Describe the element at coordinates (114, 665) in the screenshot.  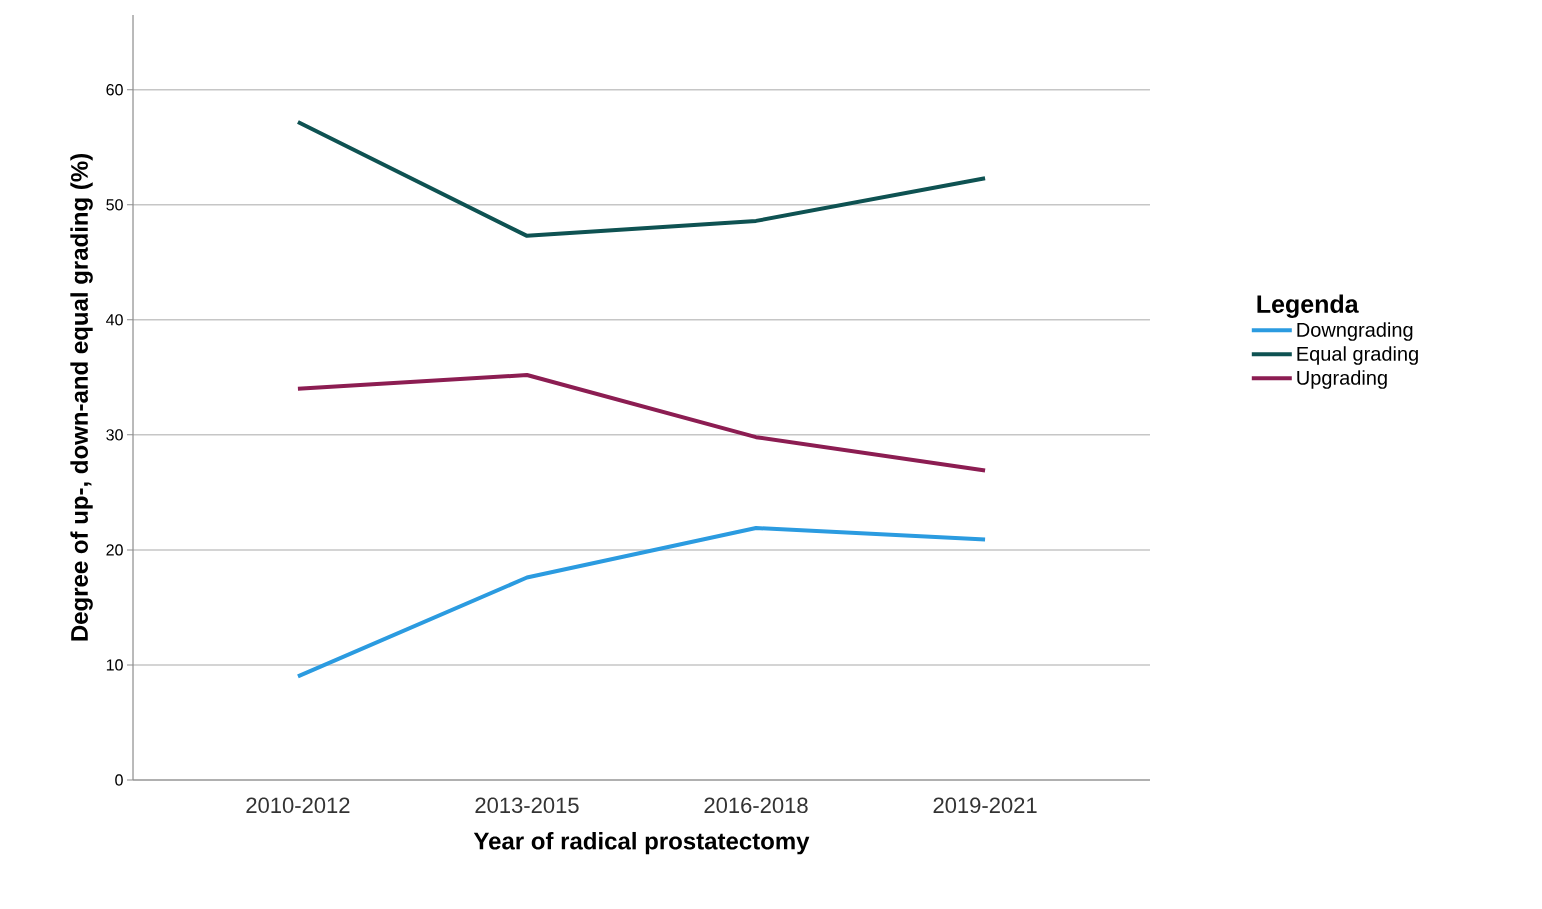
I see `y-tick-label: 10` at that location.